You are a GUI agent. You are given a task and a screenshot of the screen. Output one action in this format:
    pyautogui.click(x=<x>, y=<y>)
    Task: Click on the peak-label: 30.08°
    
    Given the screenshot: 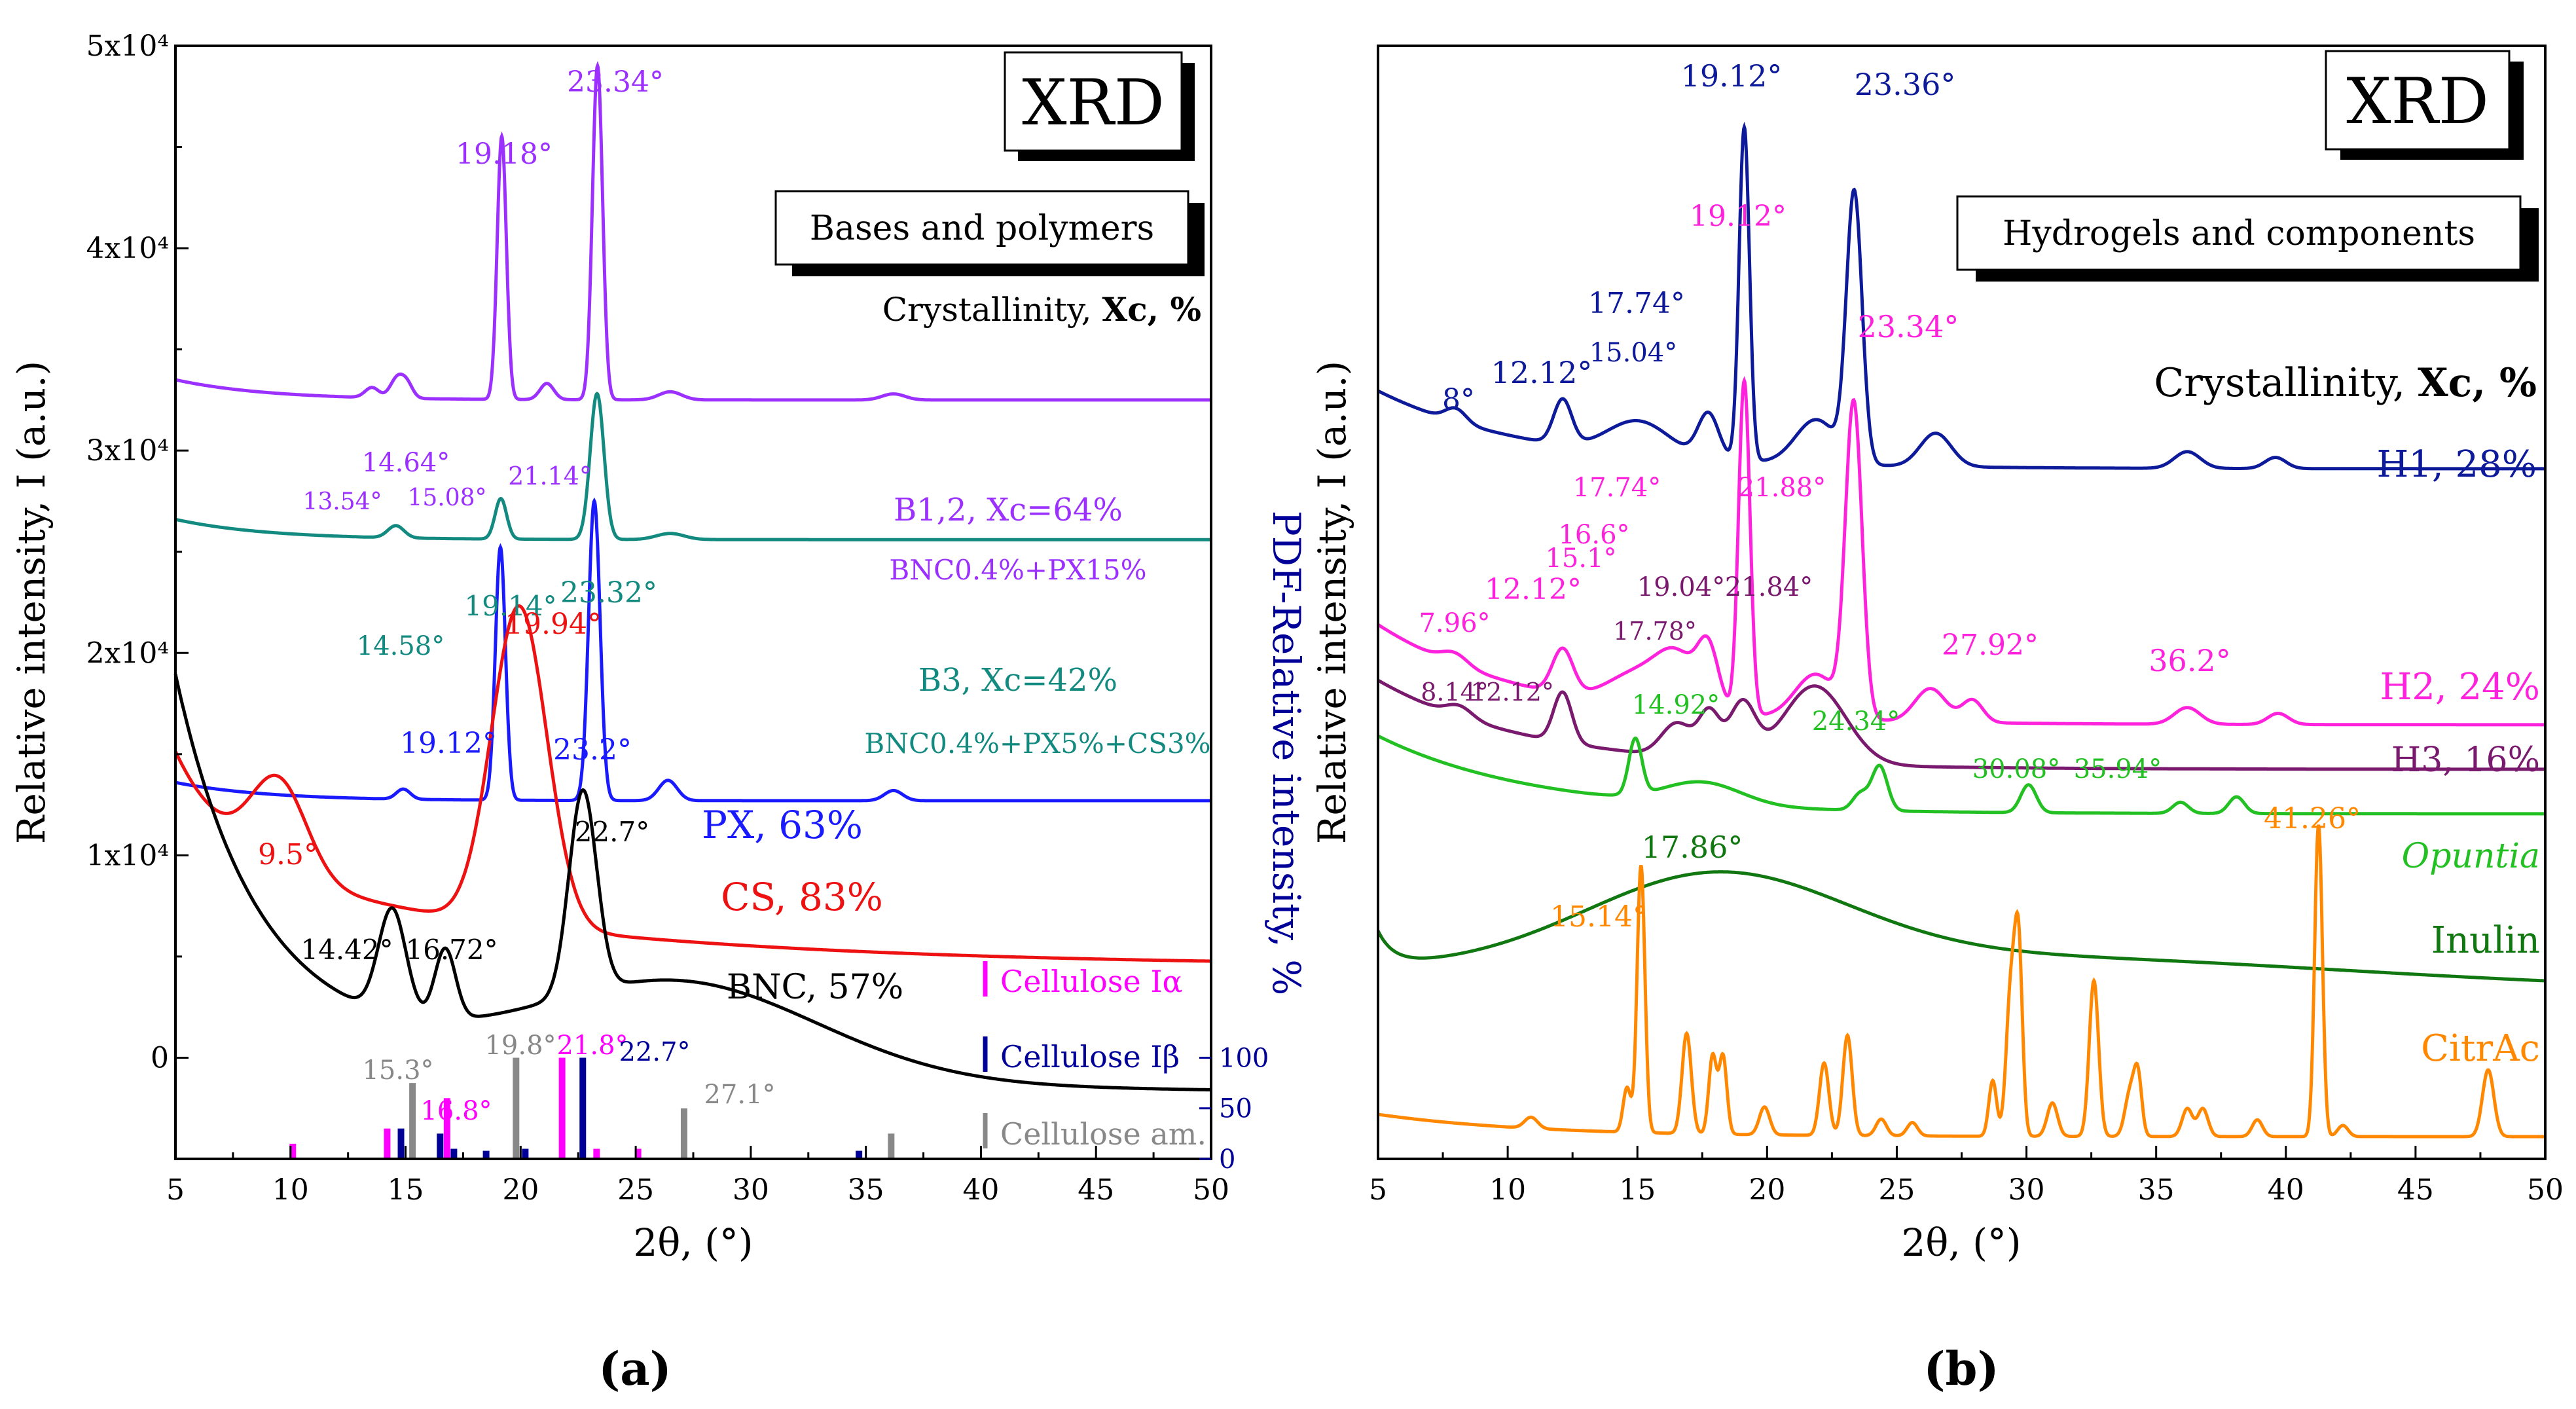 What is the action you would take?
    pyautogui.click(x=2016, y=769)
    